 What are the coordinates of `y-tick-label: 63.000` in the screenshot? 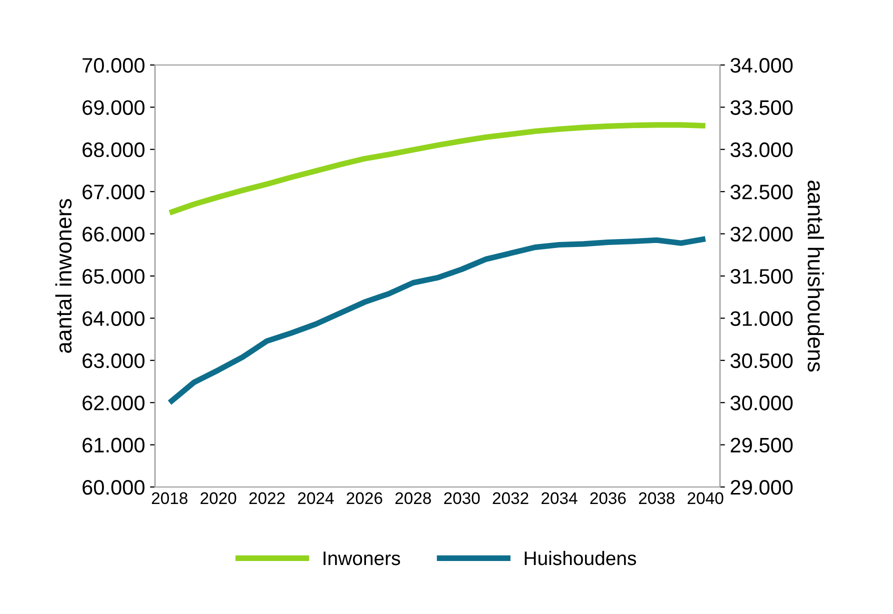 It's located at (113, 360).